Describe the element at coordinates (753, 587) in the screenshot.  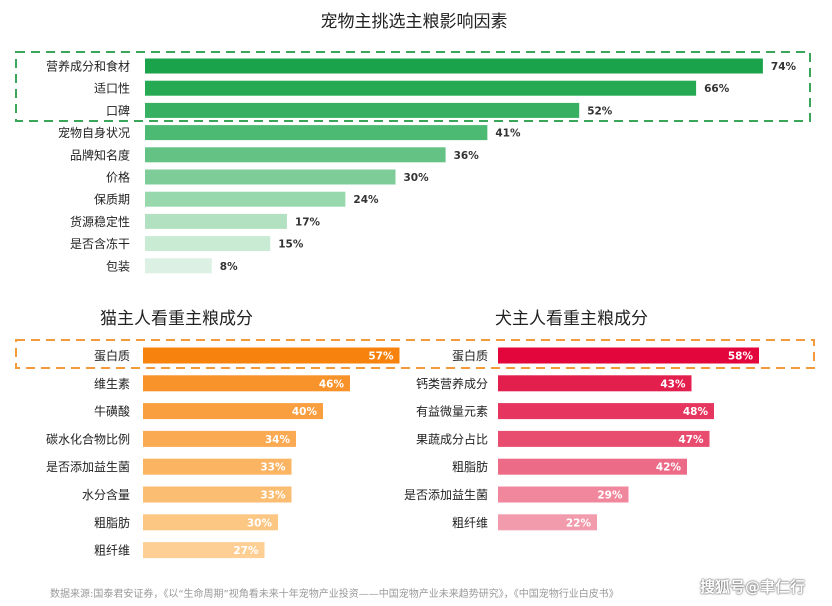
I see `watermark: 搜狐号@聿仁行` at that location.